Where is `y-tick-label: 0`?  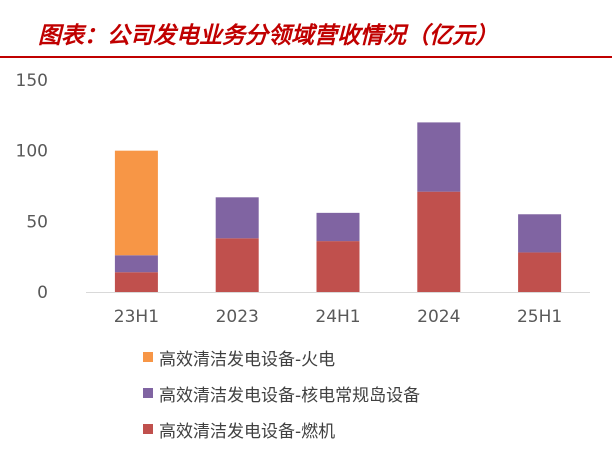
y-tick-label: 0 is located at coordinates (42, 293).